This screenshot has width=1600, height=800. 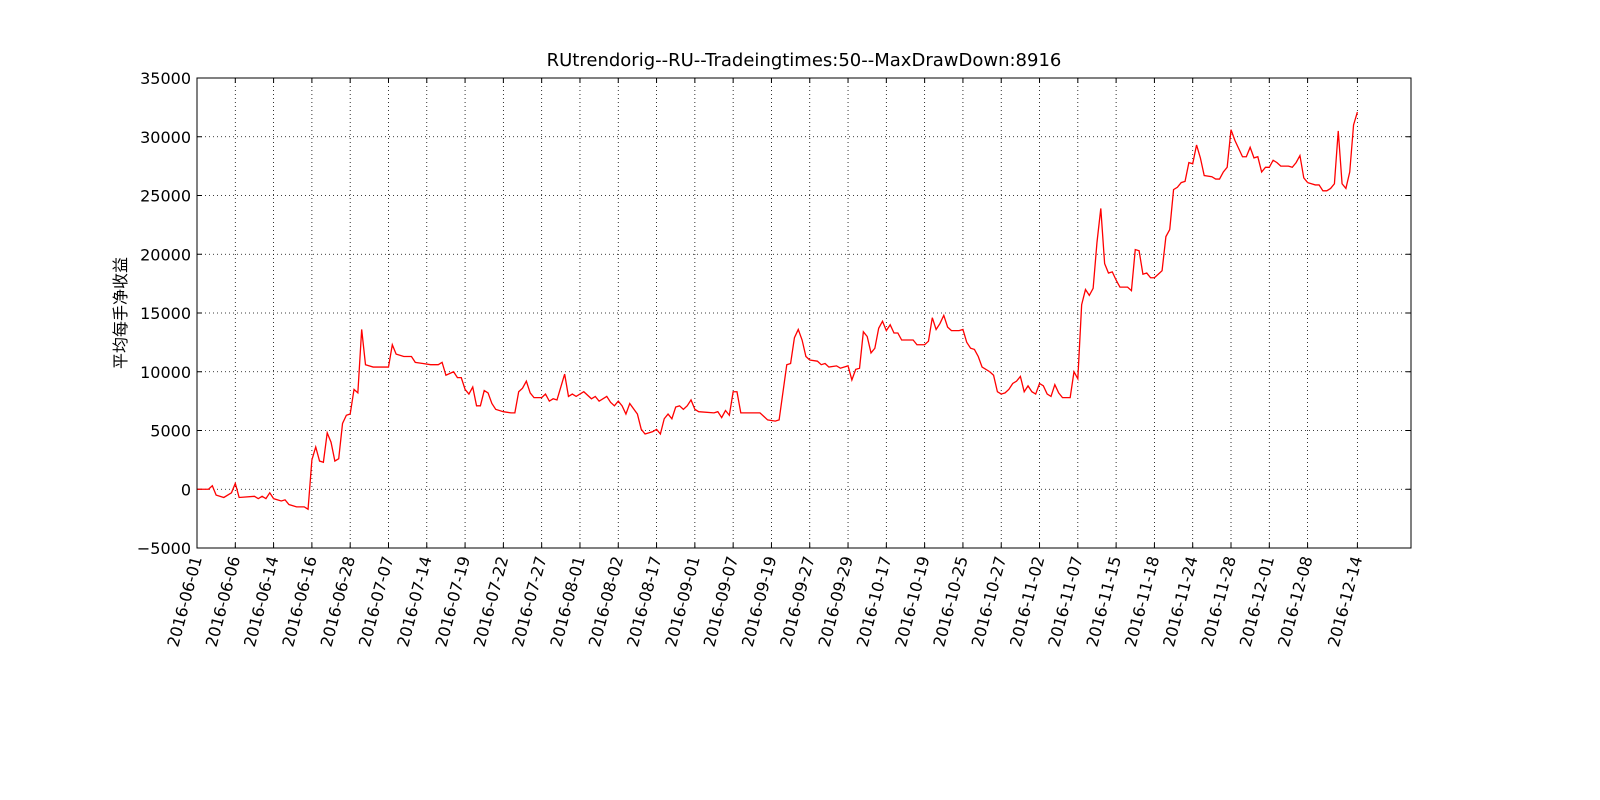 I want to click on y-tick-label: 10000, so click(x=165, y=372).